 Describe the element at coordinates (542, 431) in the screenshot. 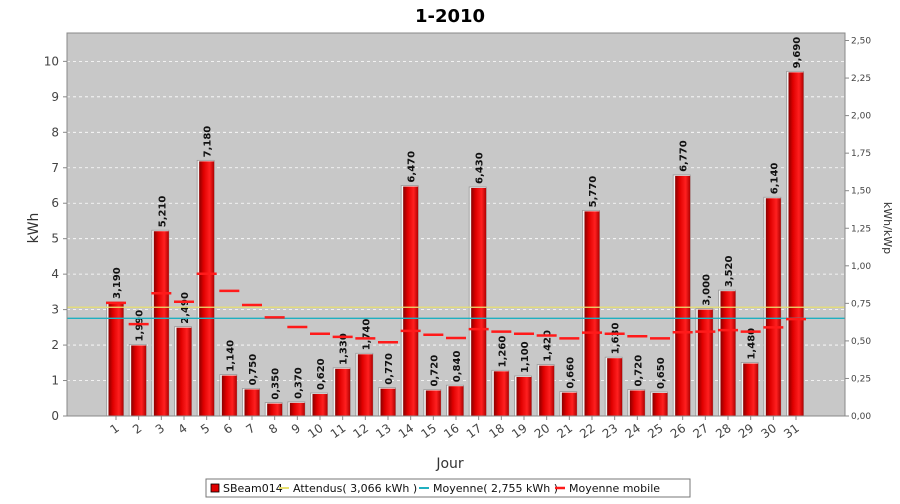

I see `tick-label: 20` at that location.